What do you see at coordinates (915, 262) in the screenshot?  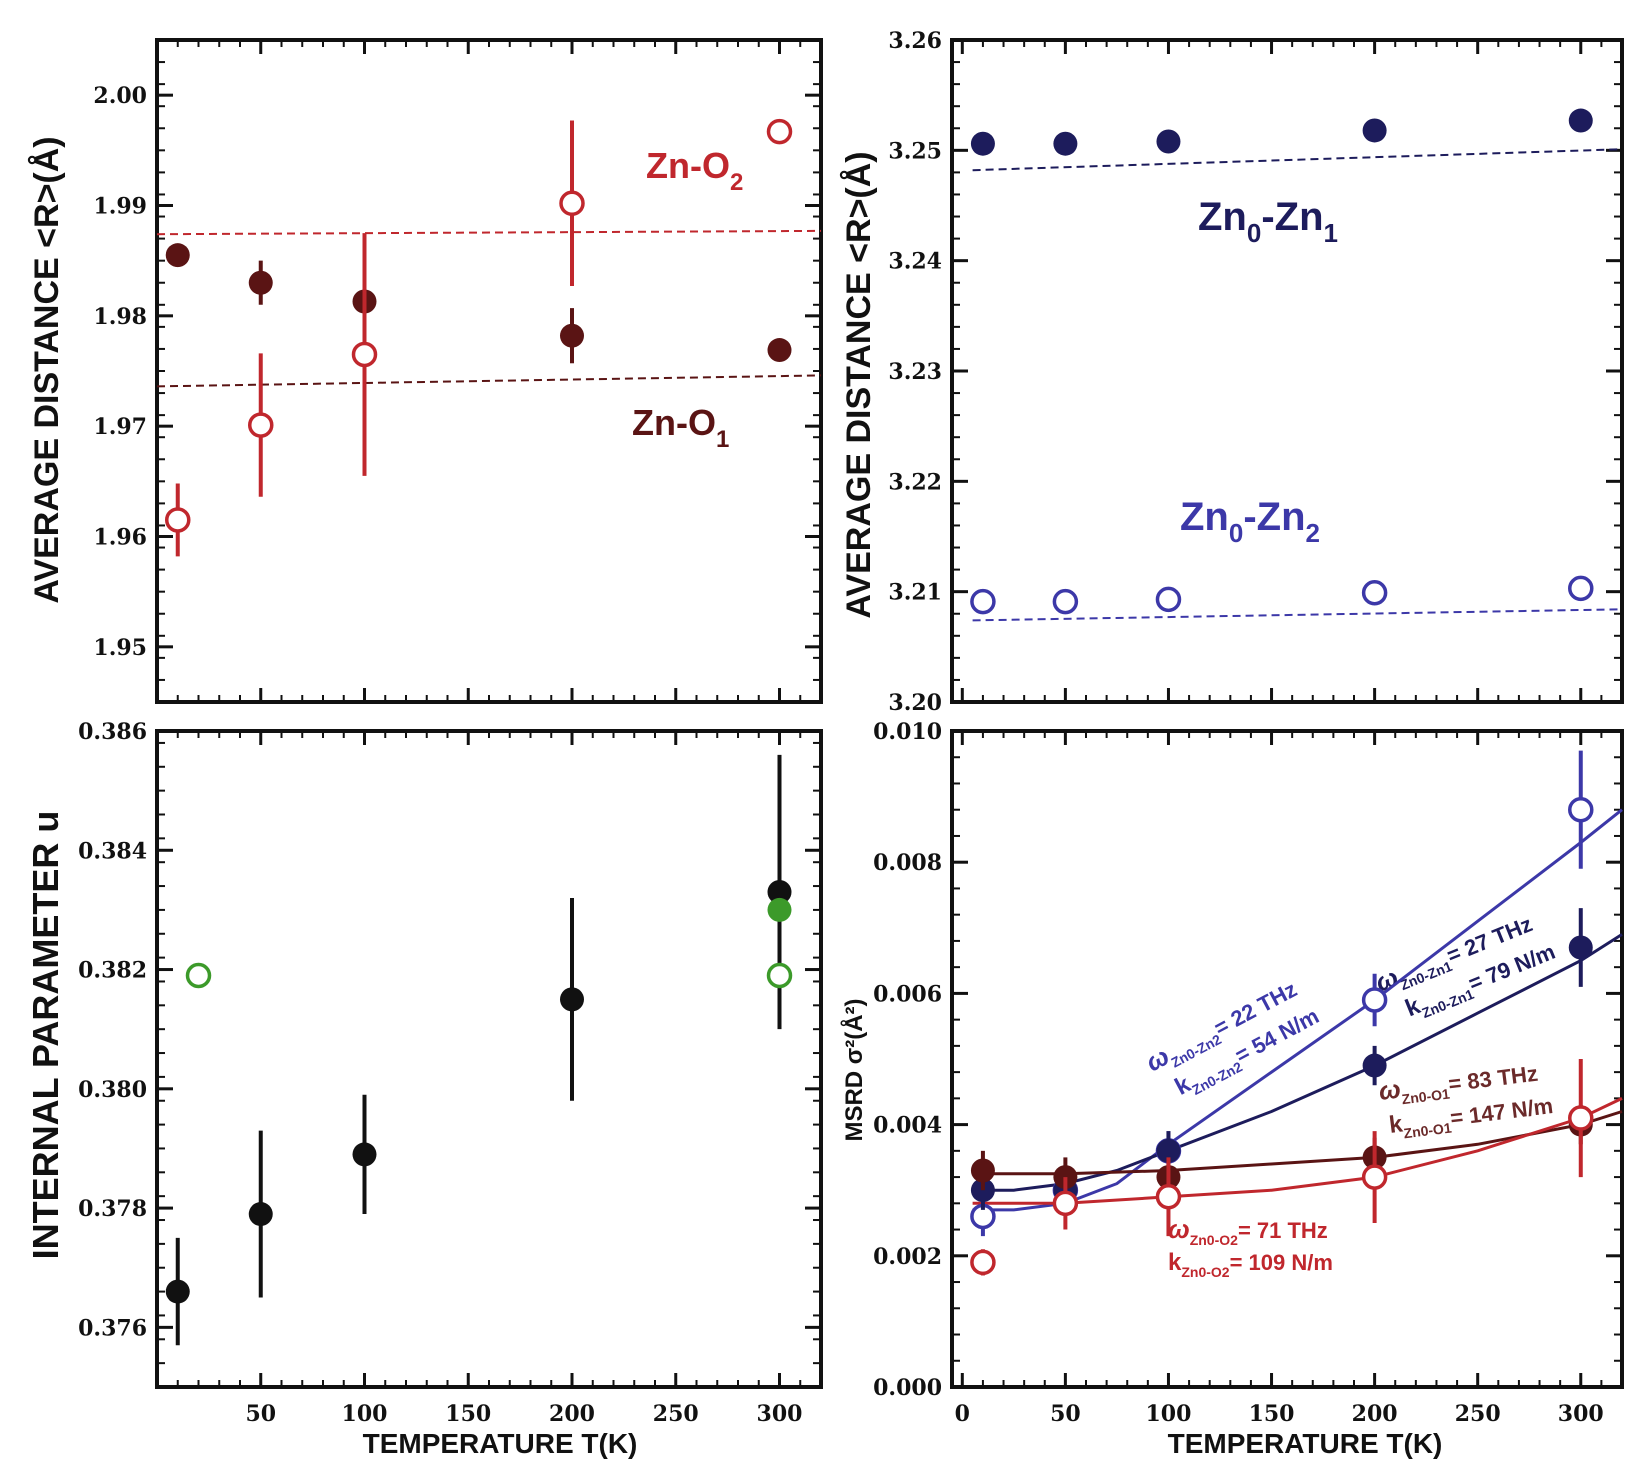 I see `y-tick-label: 3.24` at bounding box center [915, 262].